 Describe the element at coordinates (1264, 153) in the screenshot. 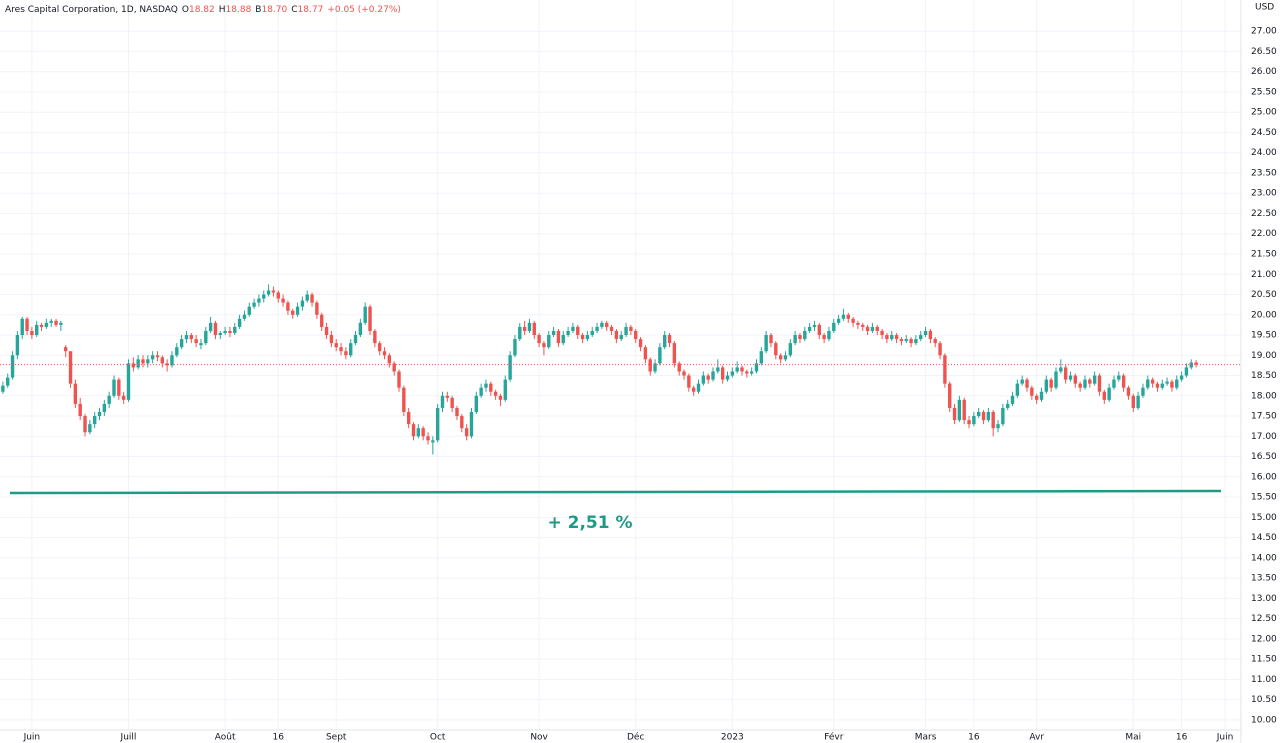

I see `y-tick-label: 24.00` at that location.